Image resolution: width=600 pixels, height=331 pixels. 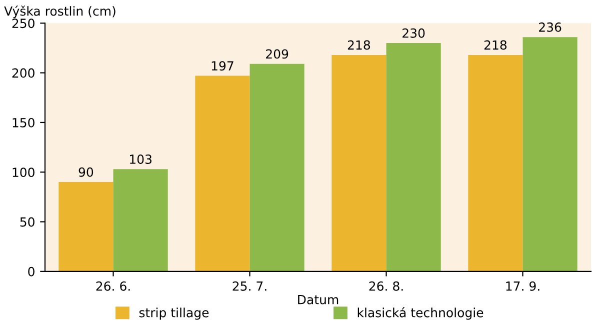 What do you see at coordinates (523, 286) in the screenshot?
I see `x-tick-label: 17. 9.` at bounding box center [523, 286].